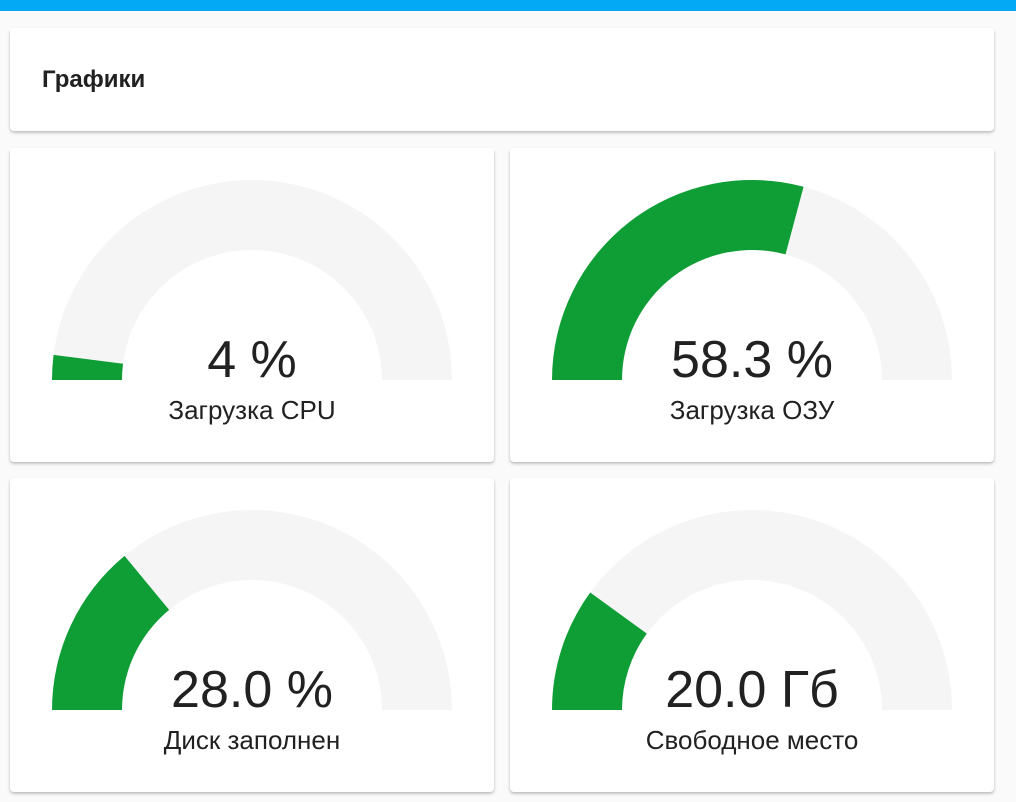 This screenshot has height=802, width=1016. Describe the element at coordinates (252, 360) in the screenshot. I see `gauge-cpu-value: 4 %` at that location.